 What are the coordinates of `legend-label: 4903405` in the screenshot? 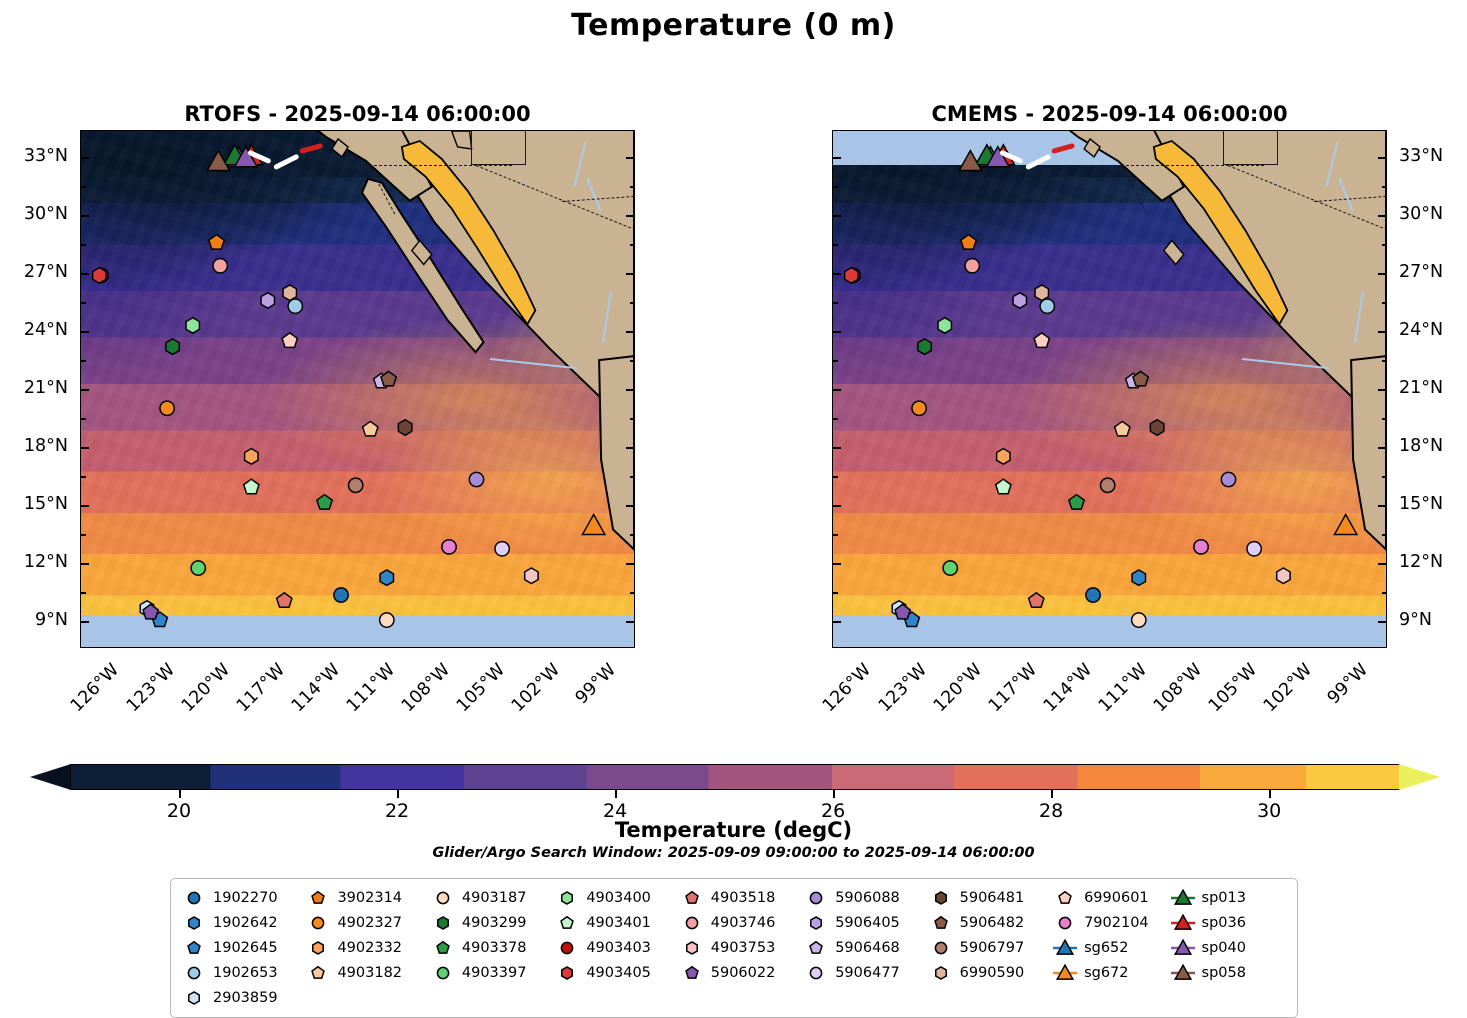 It's located at (618, 973).